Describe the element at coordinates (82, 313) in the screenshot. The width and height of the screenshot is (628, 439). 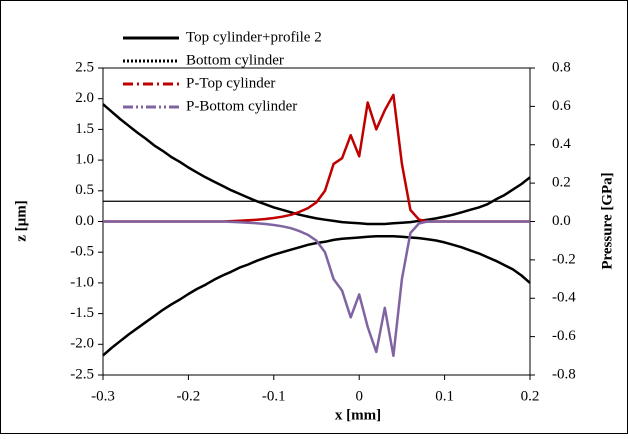
I see `y-tick-label: -1.5` at that location.